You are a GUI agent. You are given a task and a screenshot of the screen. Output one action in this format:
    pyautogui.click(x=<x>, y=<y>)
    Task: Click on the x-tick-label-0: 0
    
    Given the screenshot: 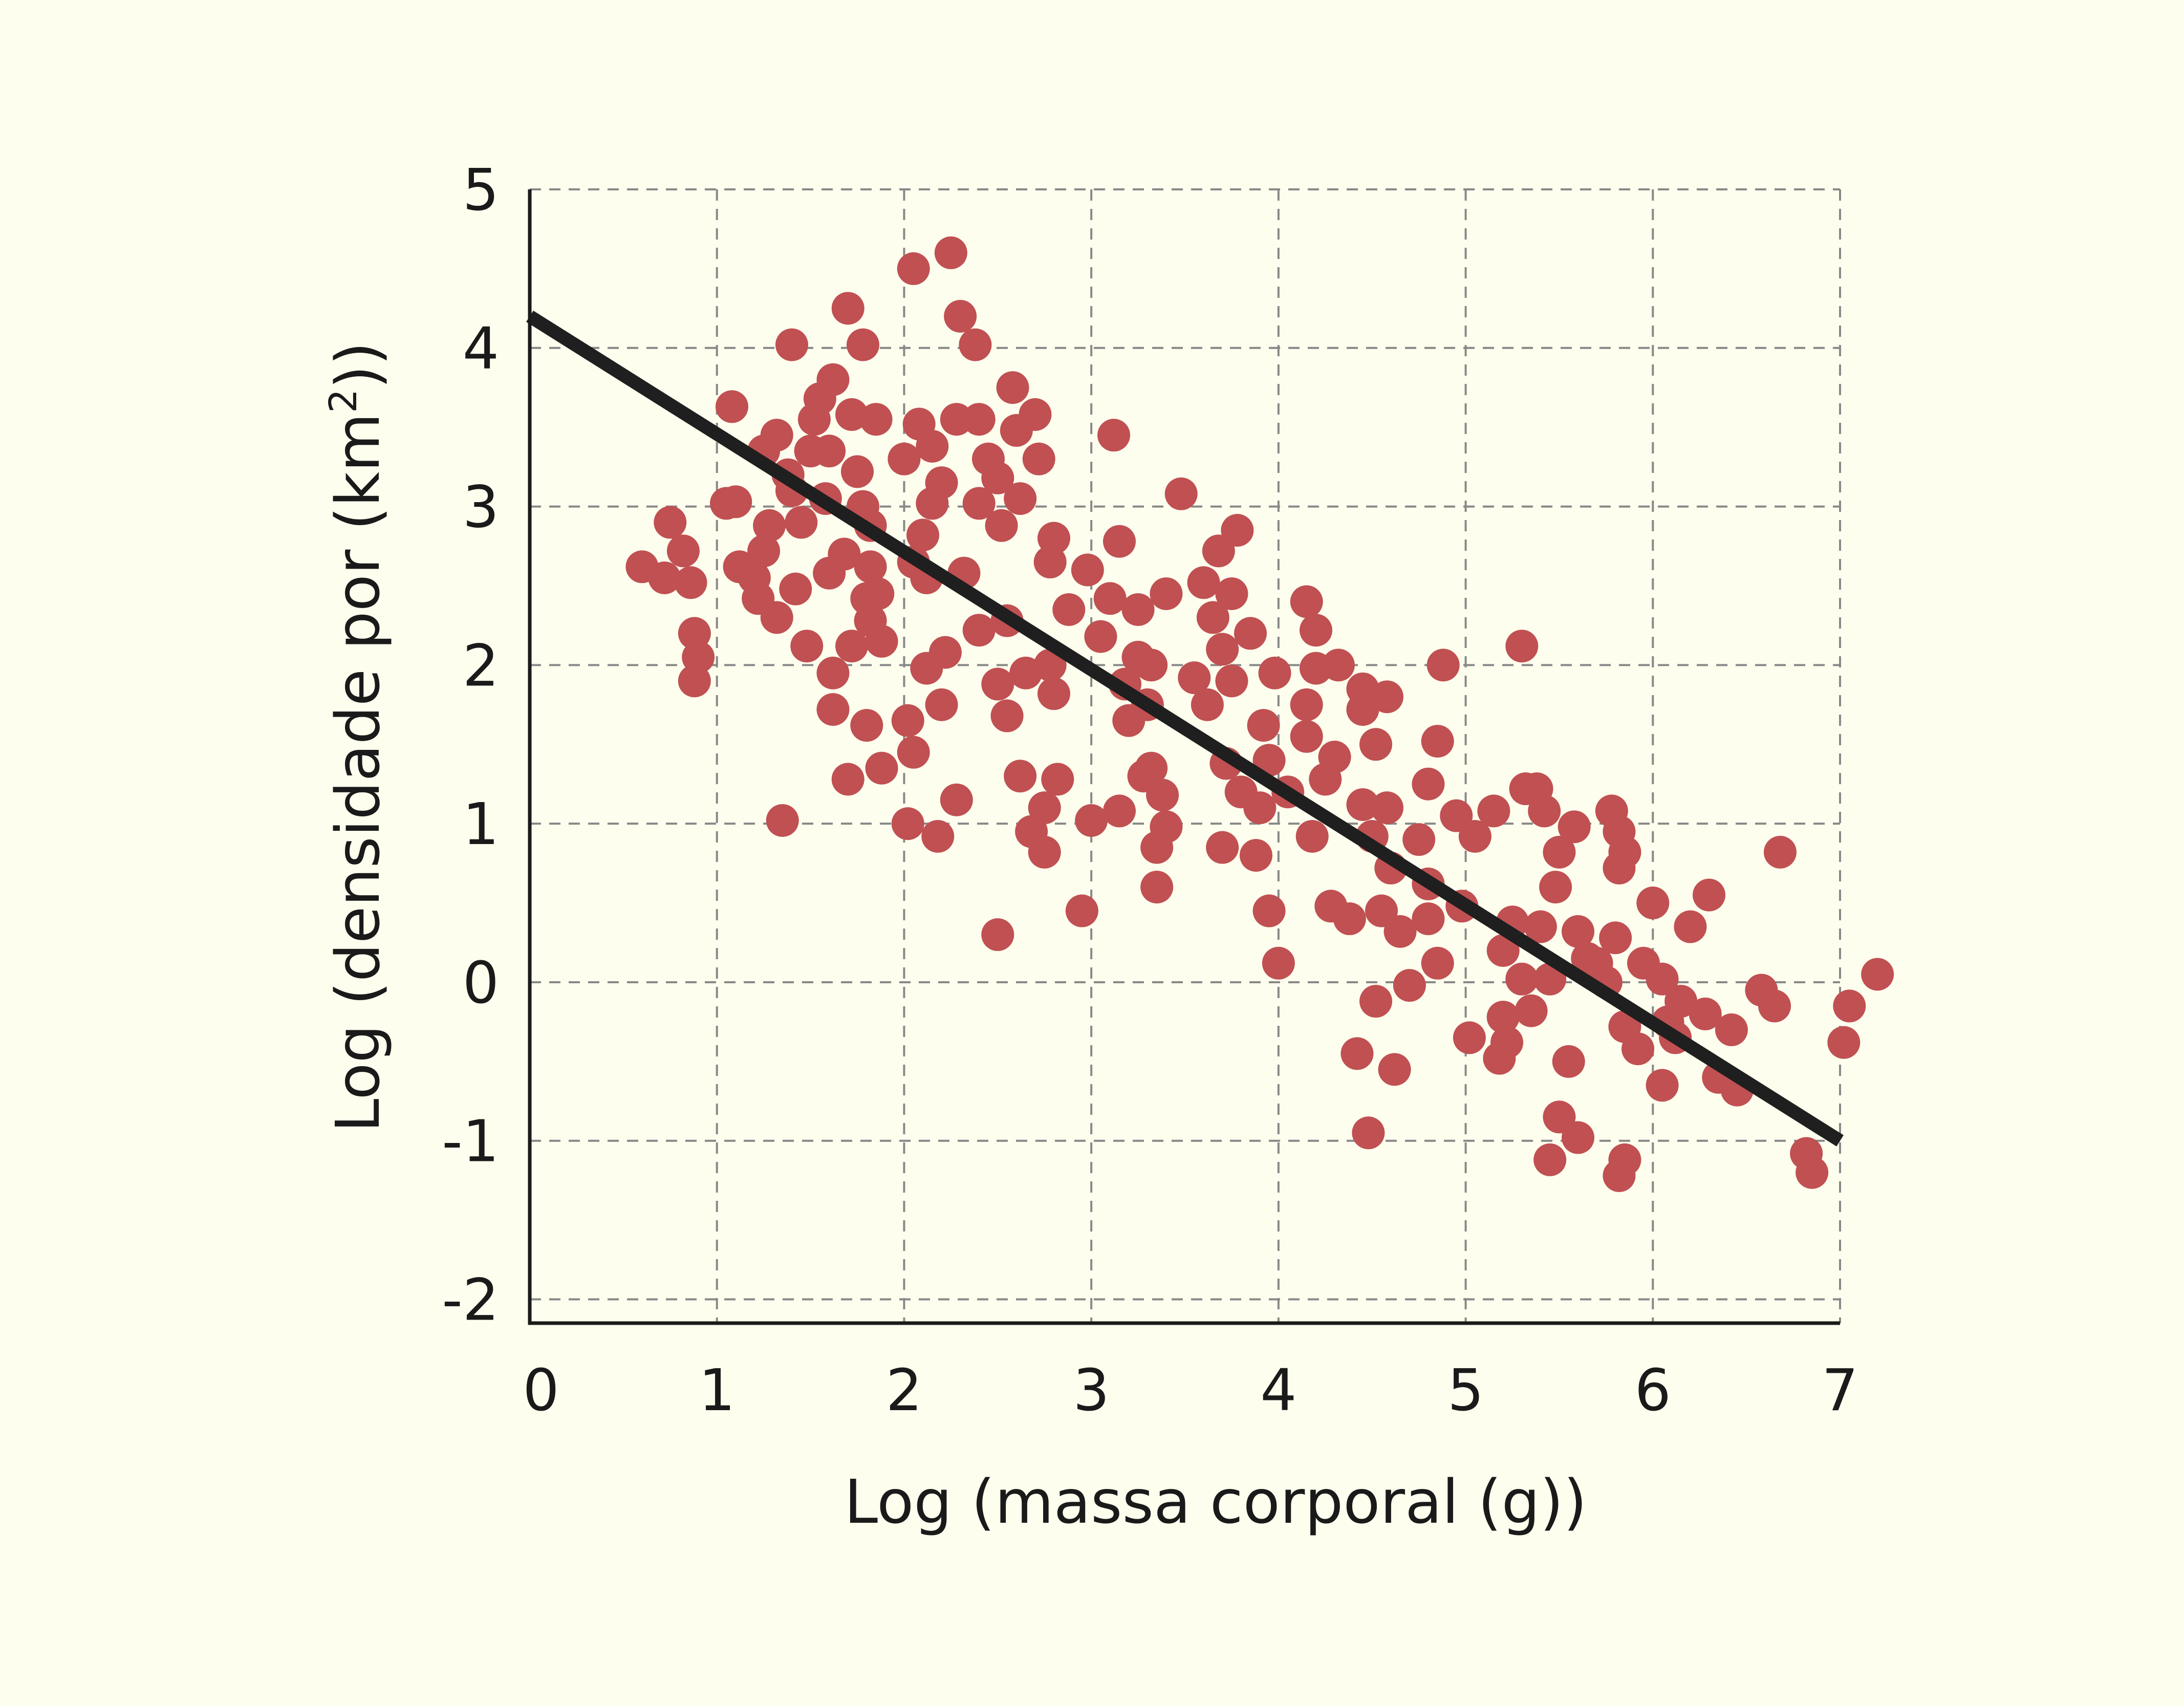 What is the action you would take?
    pyautogui.click(x=541, y=1390)
    